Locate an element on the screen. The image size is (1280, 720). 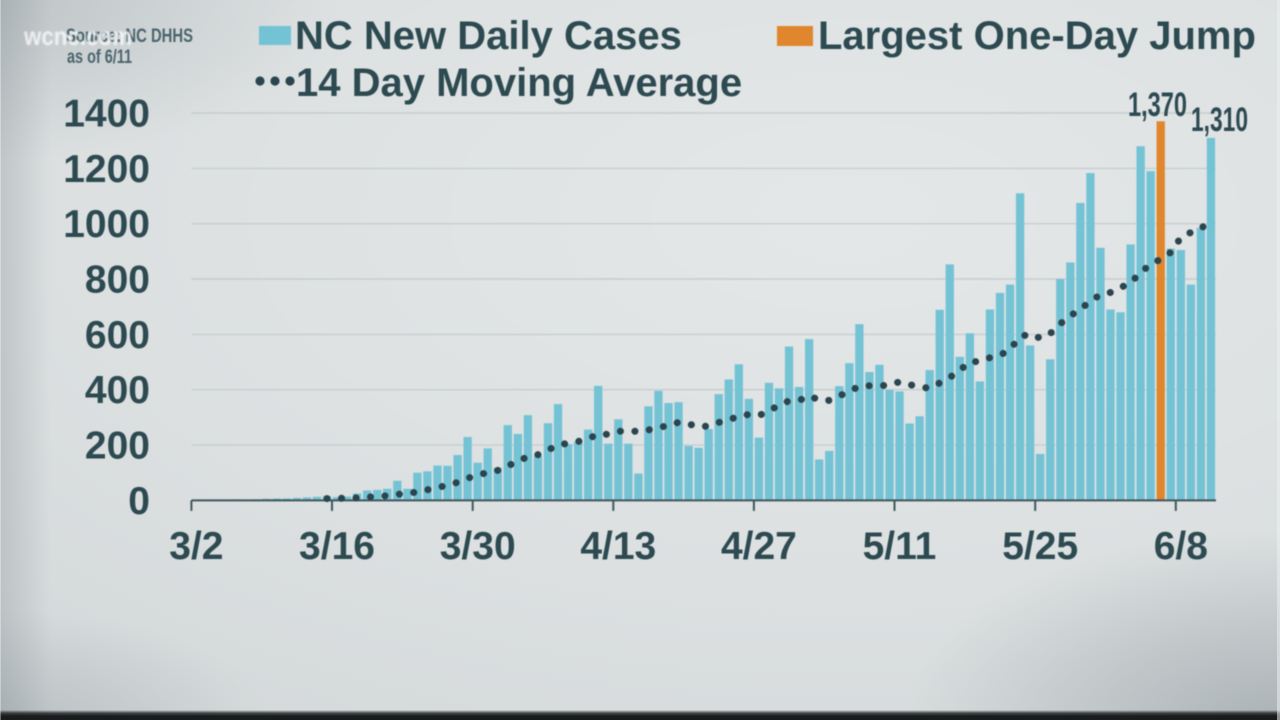
svg-text: wcnc.com is located at coordinates (77, 36).